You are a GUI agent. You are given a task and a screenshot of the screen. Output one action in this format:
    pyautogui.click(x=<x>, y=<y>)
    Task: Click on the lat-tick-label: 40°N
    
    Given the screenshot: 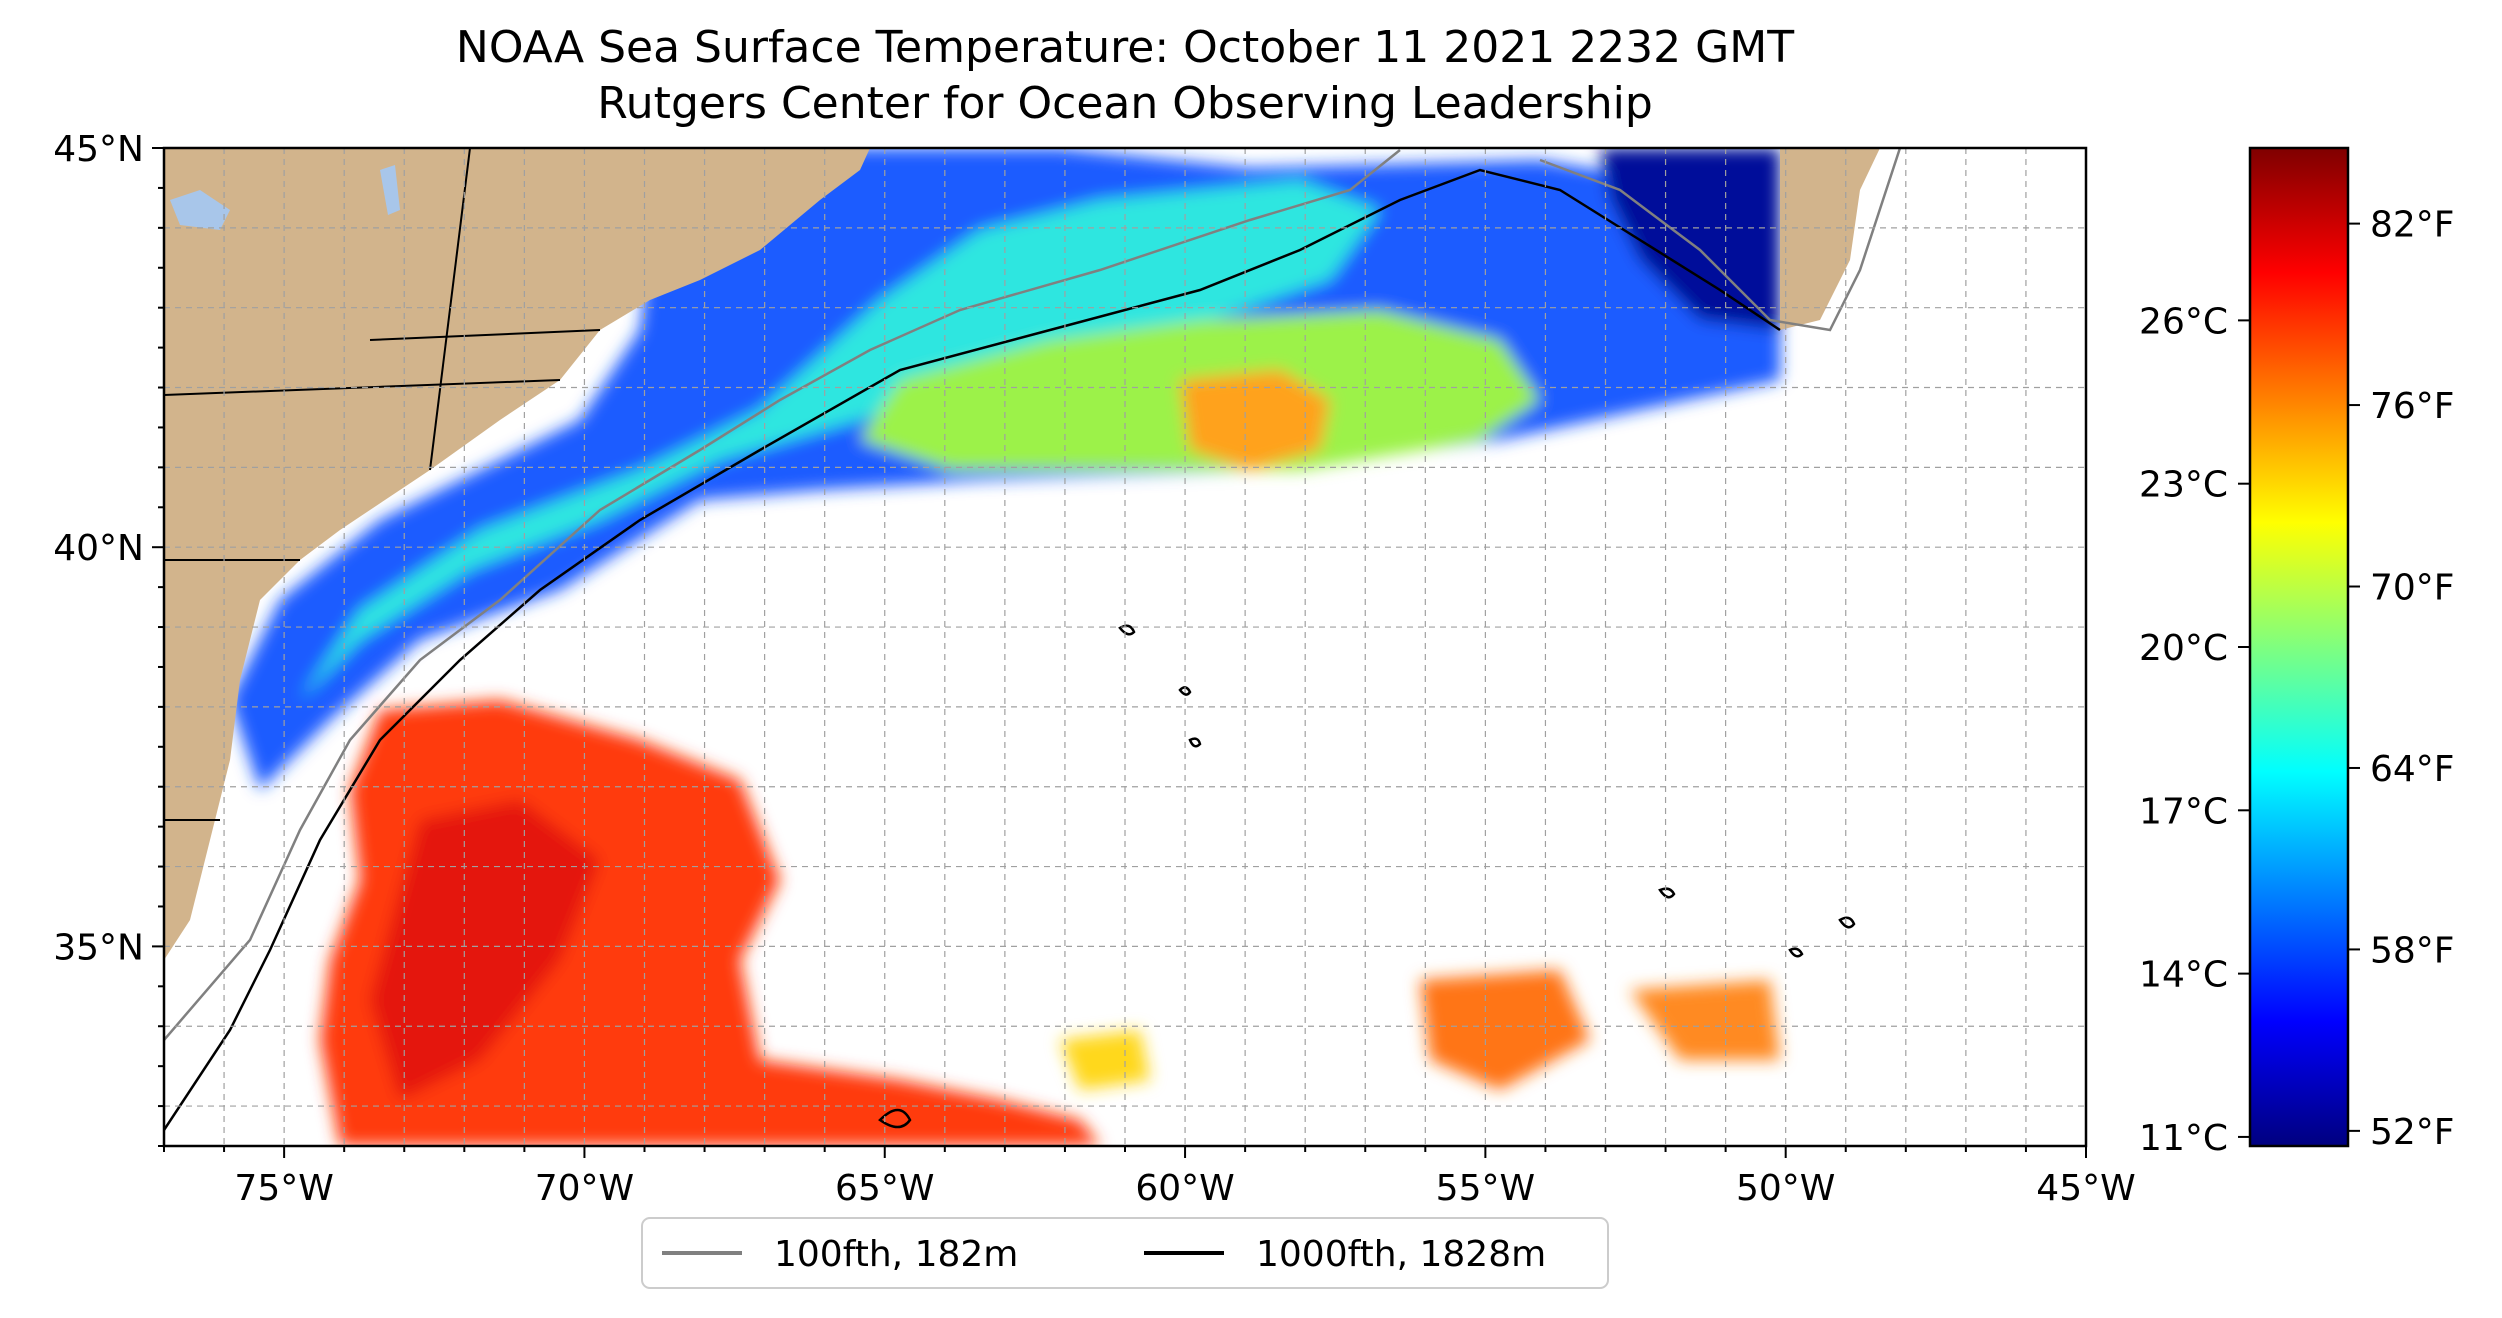 What is the action you would take?
    pyautogui.click(x=98, y=548)
    